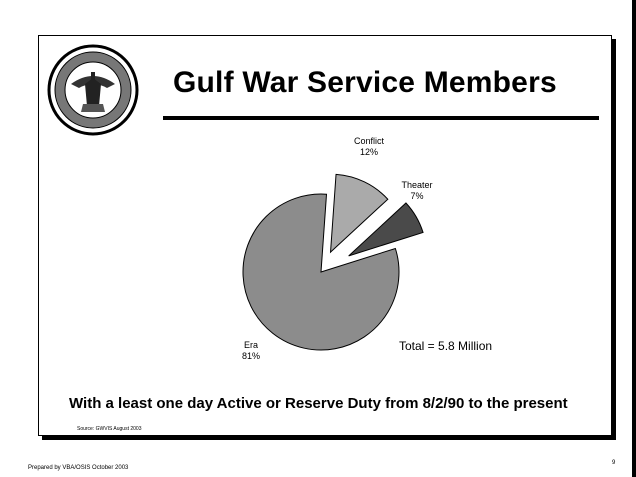 The image size is (636, 477). I want to click on va-seal-logo, so click(93, 90).